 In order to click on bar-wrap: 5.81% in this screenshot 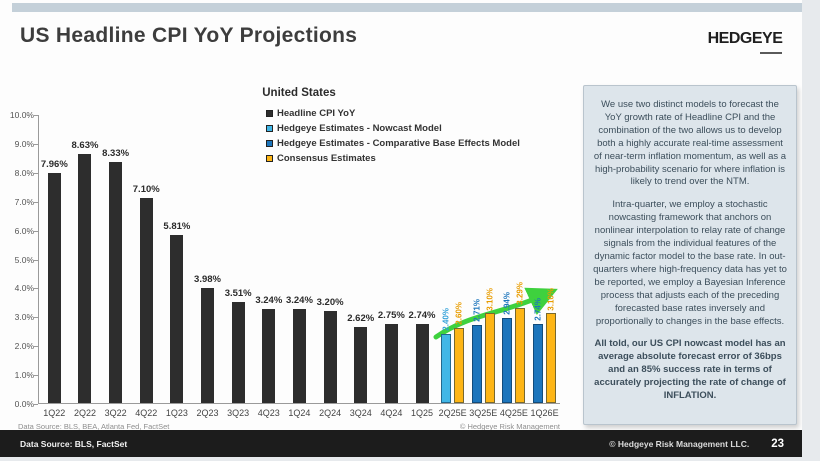, I will do `click(176, 312)`.